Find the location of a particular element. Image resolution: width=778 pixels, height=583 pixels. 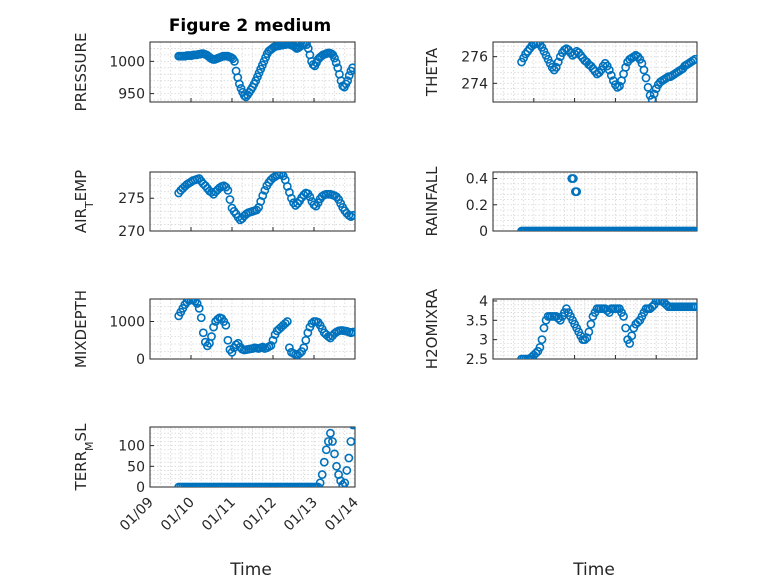

x-tick-label: 01/11 is located at coordinates (219, 515).